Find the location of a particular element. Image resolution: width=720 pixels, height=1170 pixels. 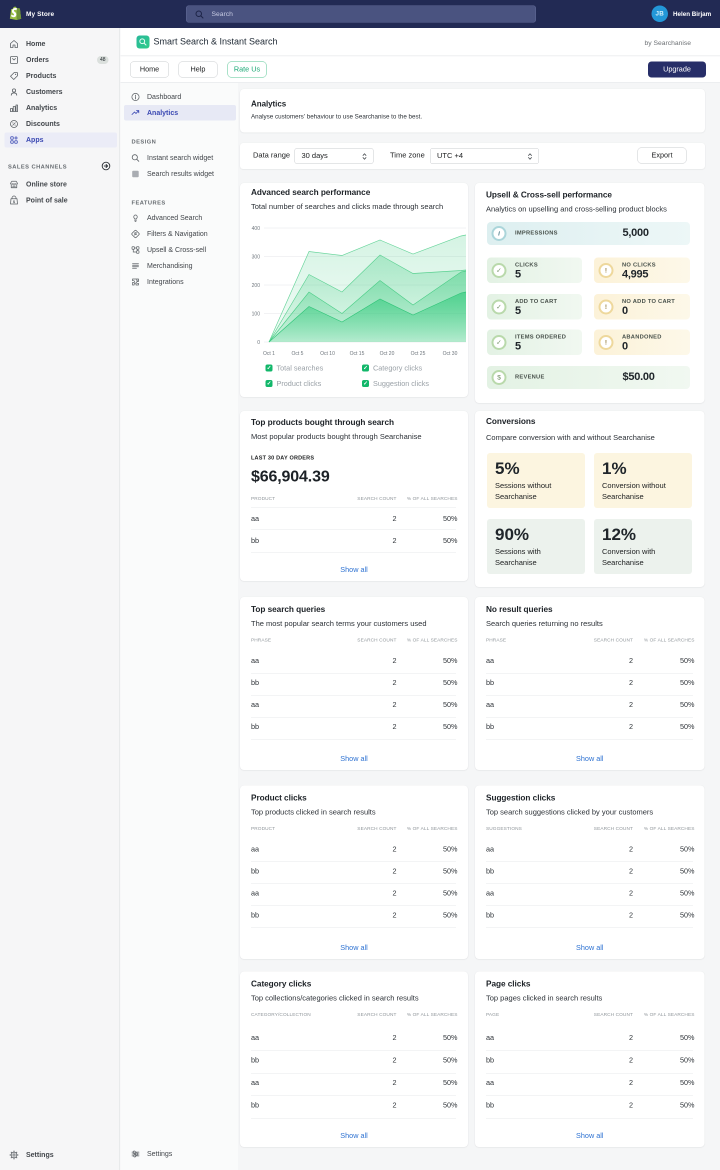

svg-text: 100 is located at coordinates (256, 315).